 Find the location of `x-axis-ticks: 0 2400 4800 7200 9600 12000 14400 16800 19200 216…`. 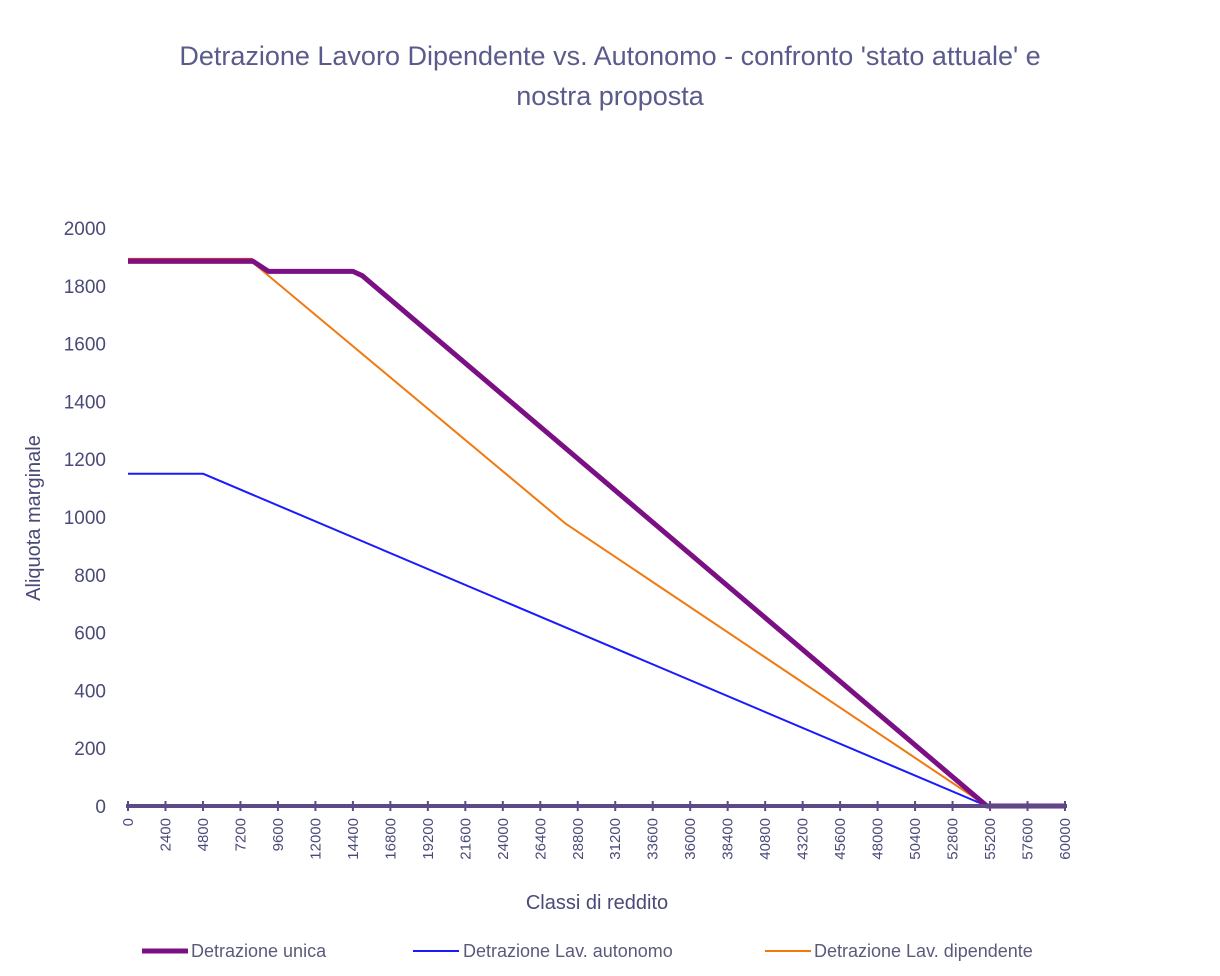

x-axis-ticks: 0 2400 4800 7200 9600 12000 14400 16800 19200 216… is located at coordinates (597, 839).